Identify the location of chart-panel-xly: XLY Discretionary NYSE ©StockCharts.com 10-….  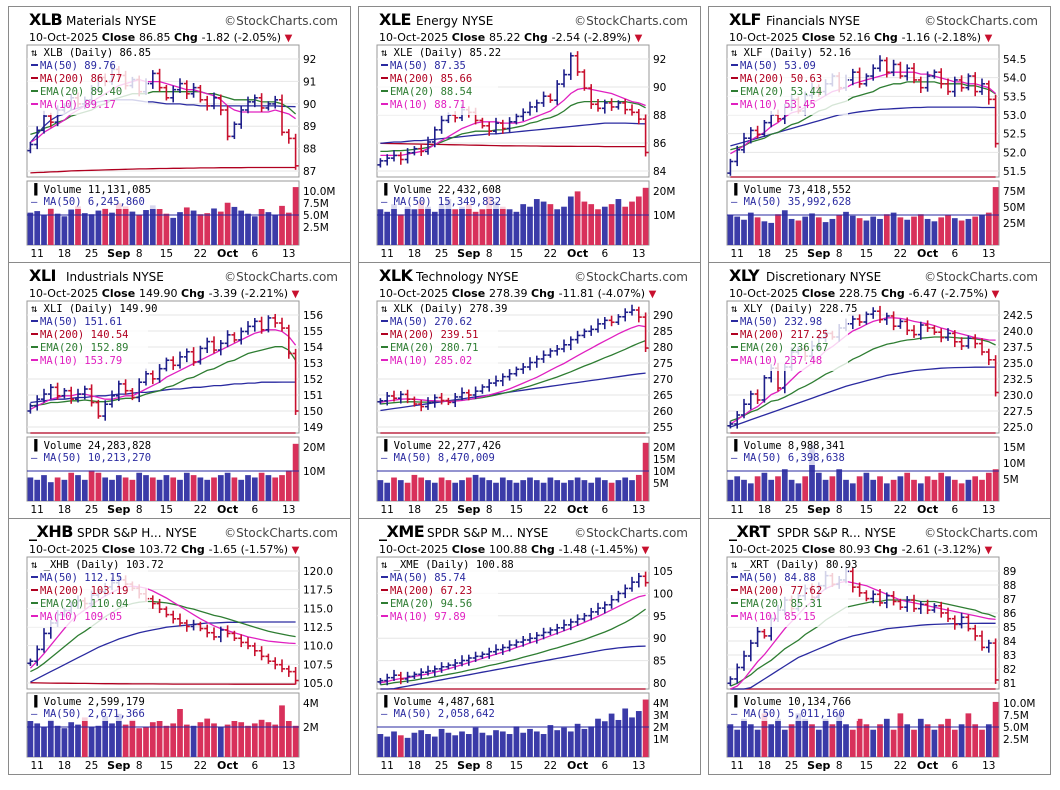
(879, 390).